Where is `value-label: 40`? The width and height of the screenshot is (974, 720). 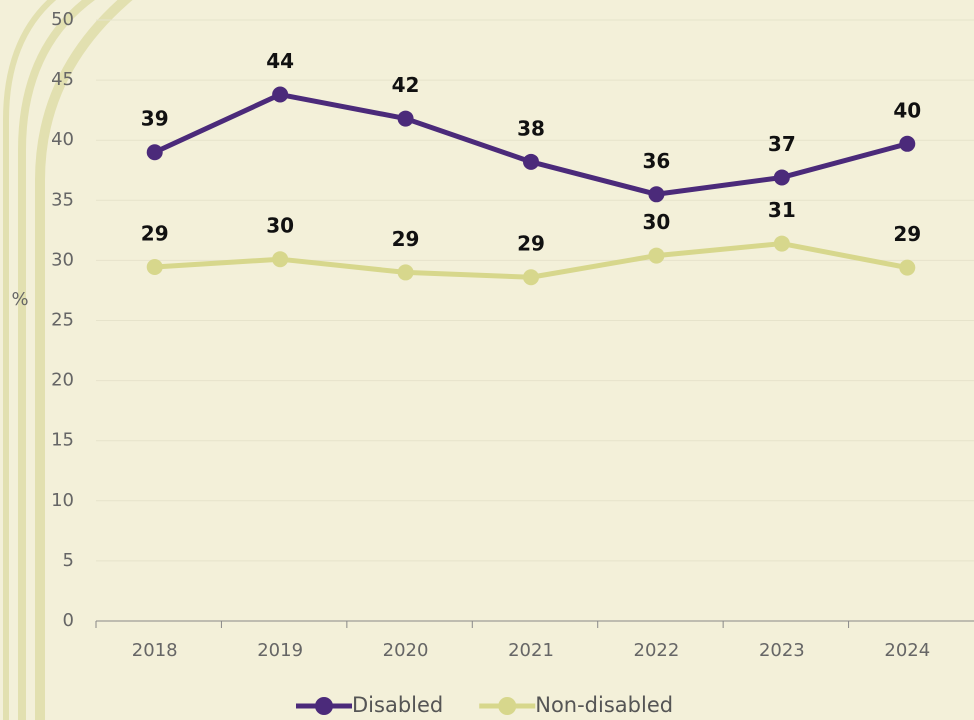 value-label: 40 is located at coordinates (907, 110).